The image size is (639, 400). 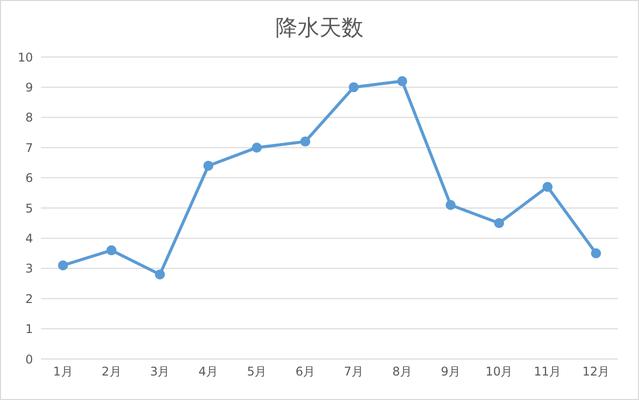 I want to click on y-tick-label: 8, so click(x=29, y=117).